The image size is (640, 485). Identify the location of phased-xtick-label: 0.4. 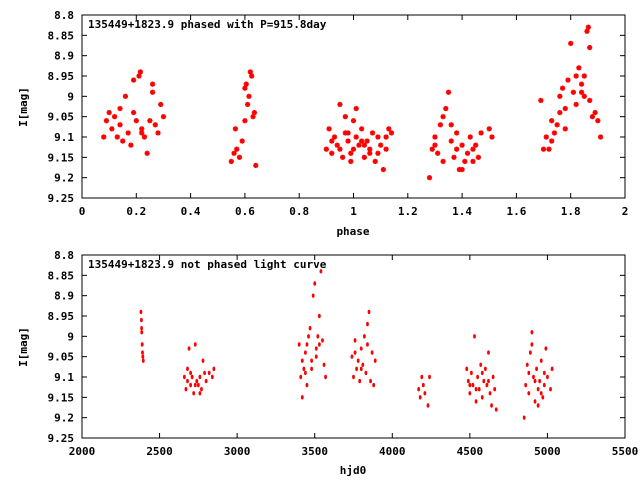
(191, 211).